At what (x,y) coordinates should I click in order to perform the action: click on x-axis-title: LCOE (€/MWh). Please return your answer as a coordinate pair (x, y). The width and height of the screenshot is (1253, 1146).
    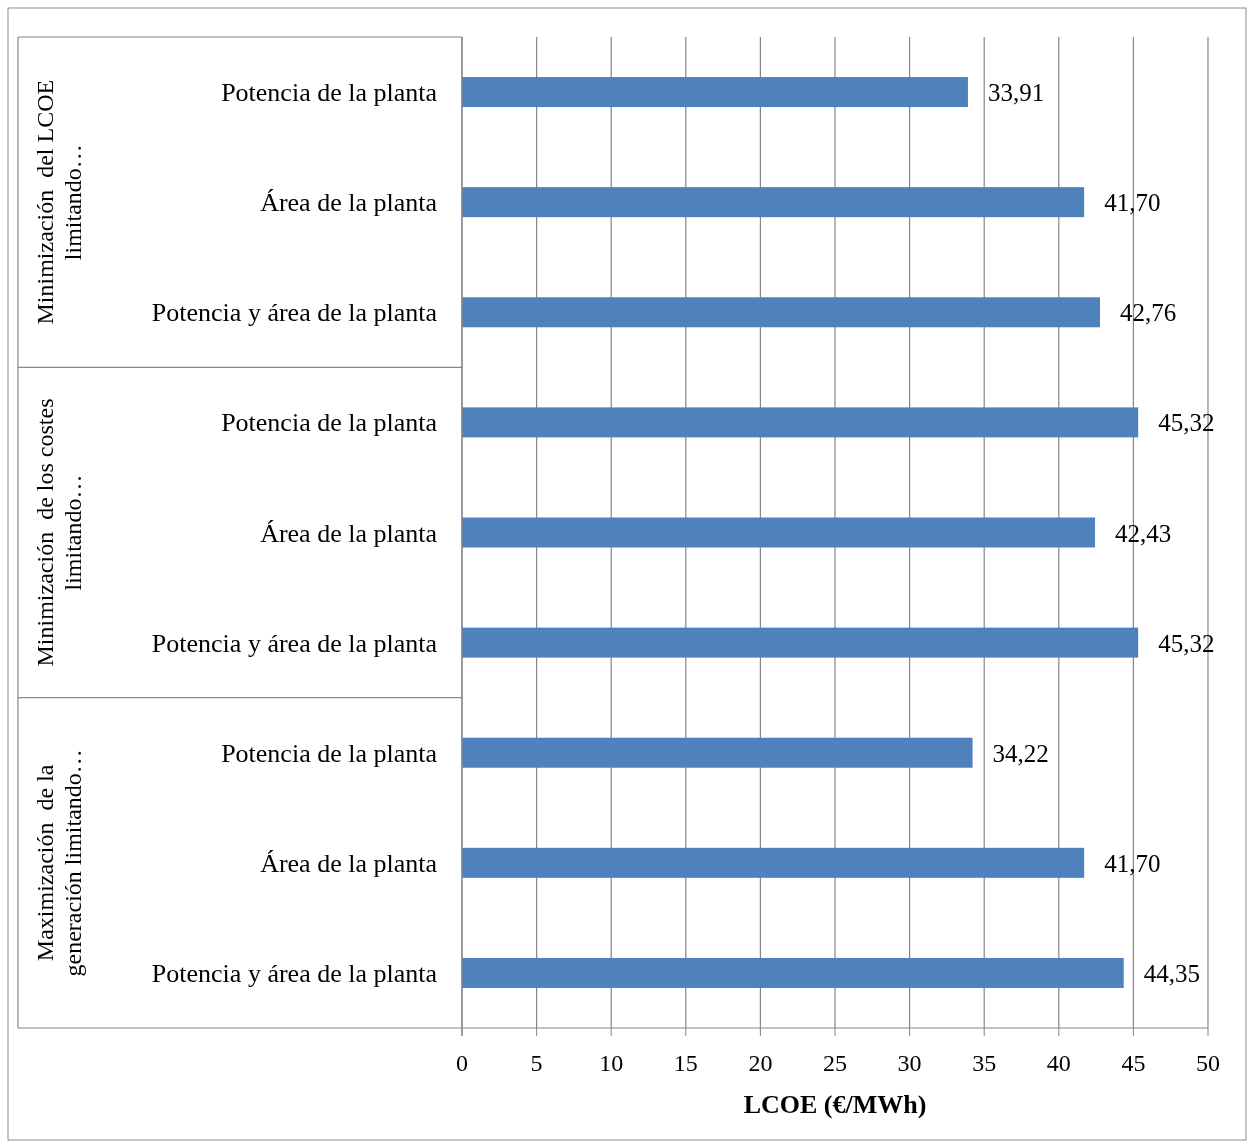
    Looking at the image, I should click on (835, 1104).